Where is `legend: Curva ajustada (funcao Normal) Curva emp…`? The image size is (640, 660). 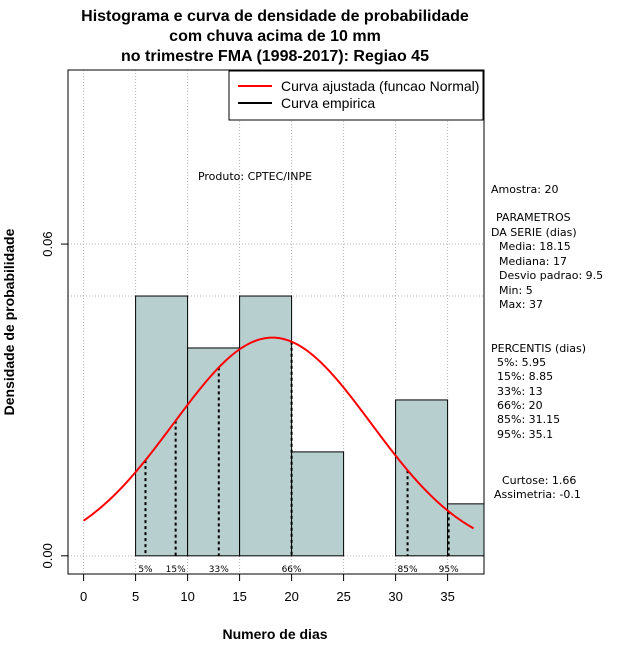 legend: Curva ajustada (funcao Normal) Curva emp… is located at coordinates (356, 95).